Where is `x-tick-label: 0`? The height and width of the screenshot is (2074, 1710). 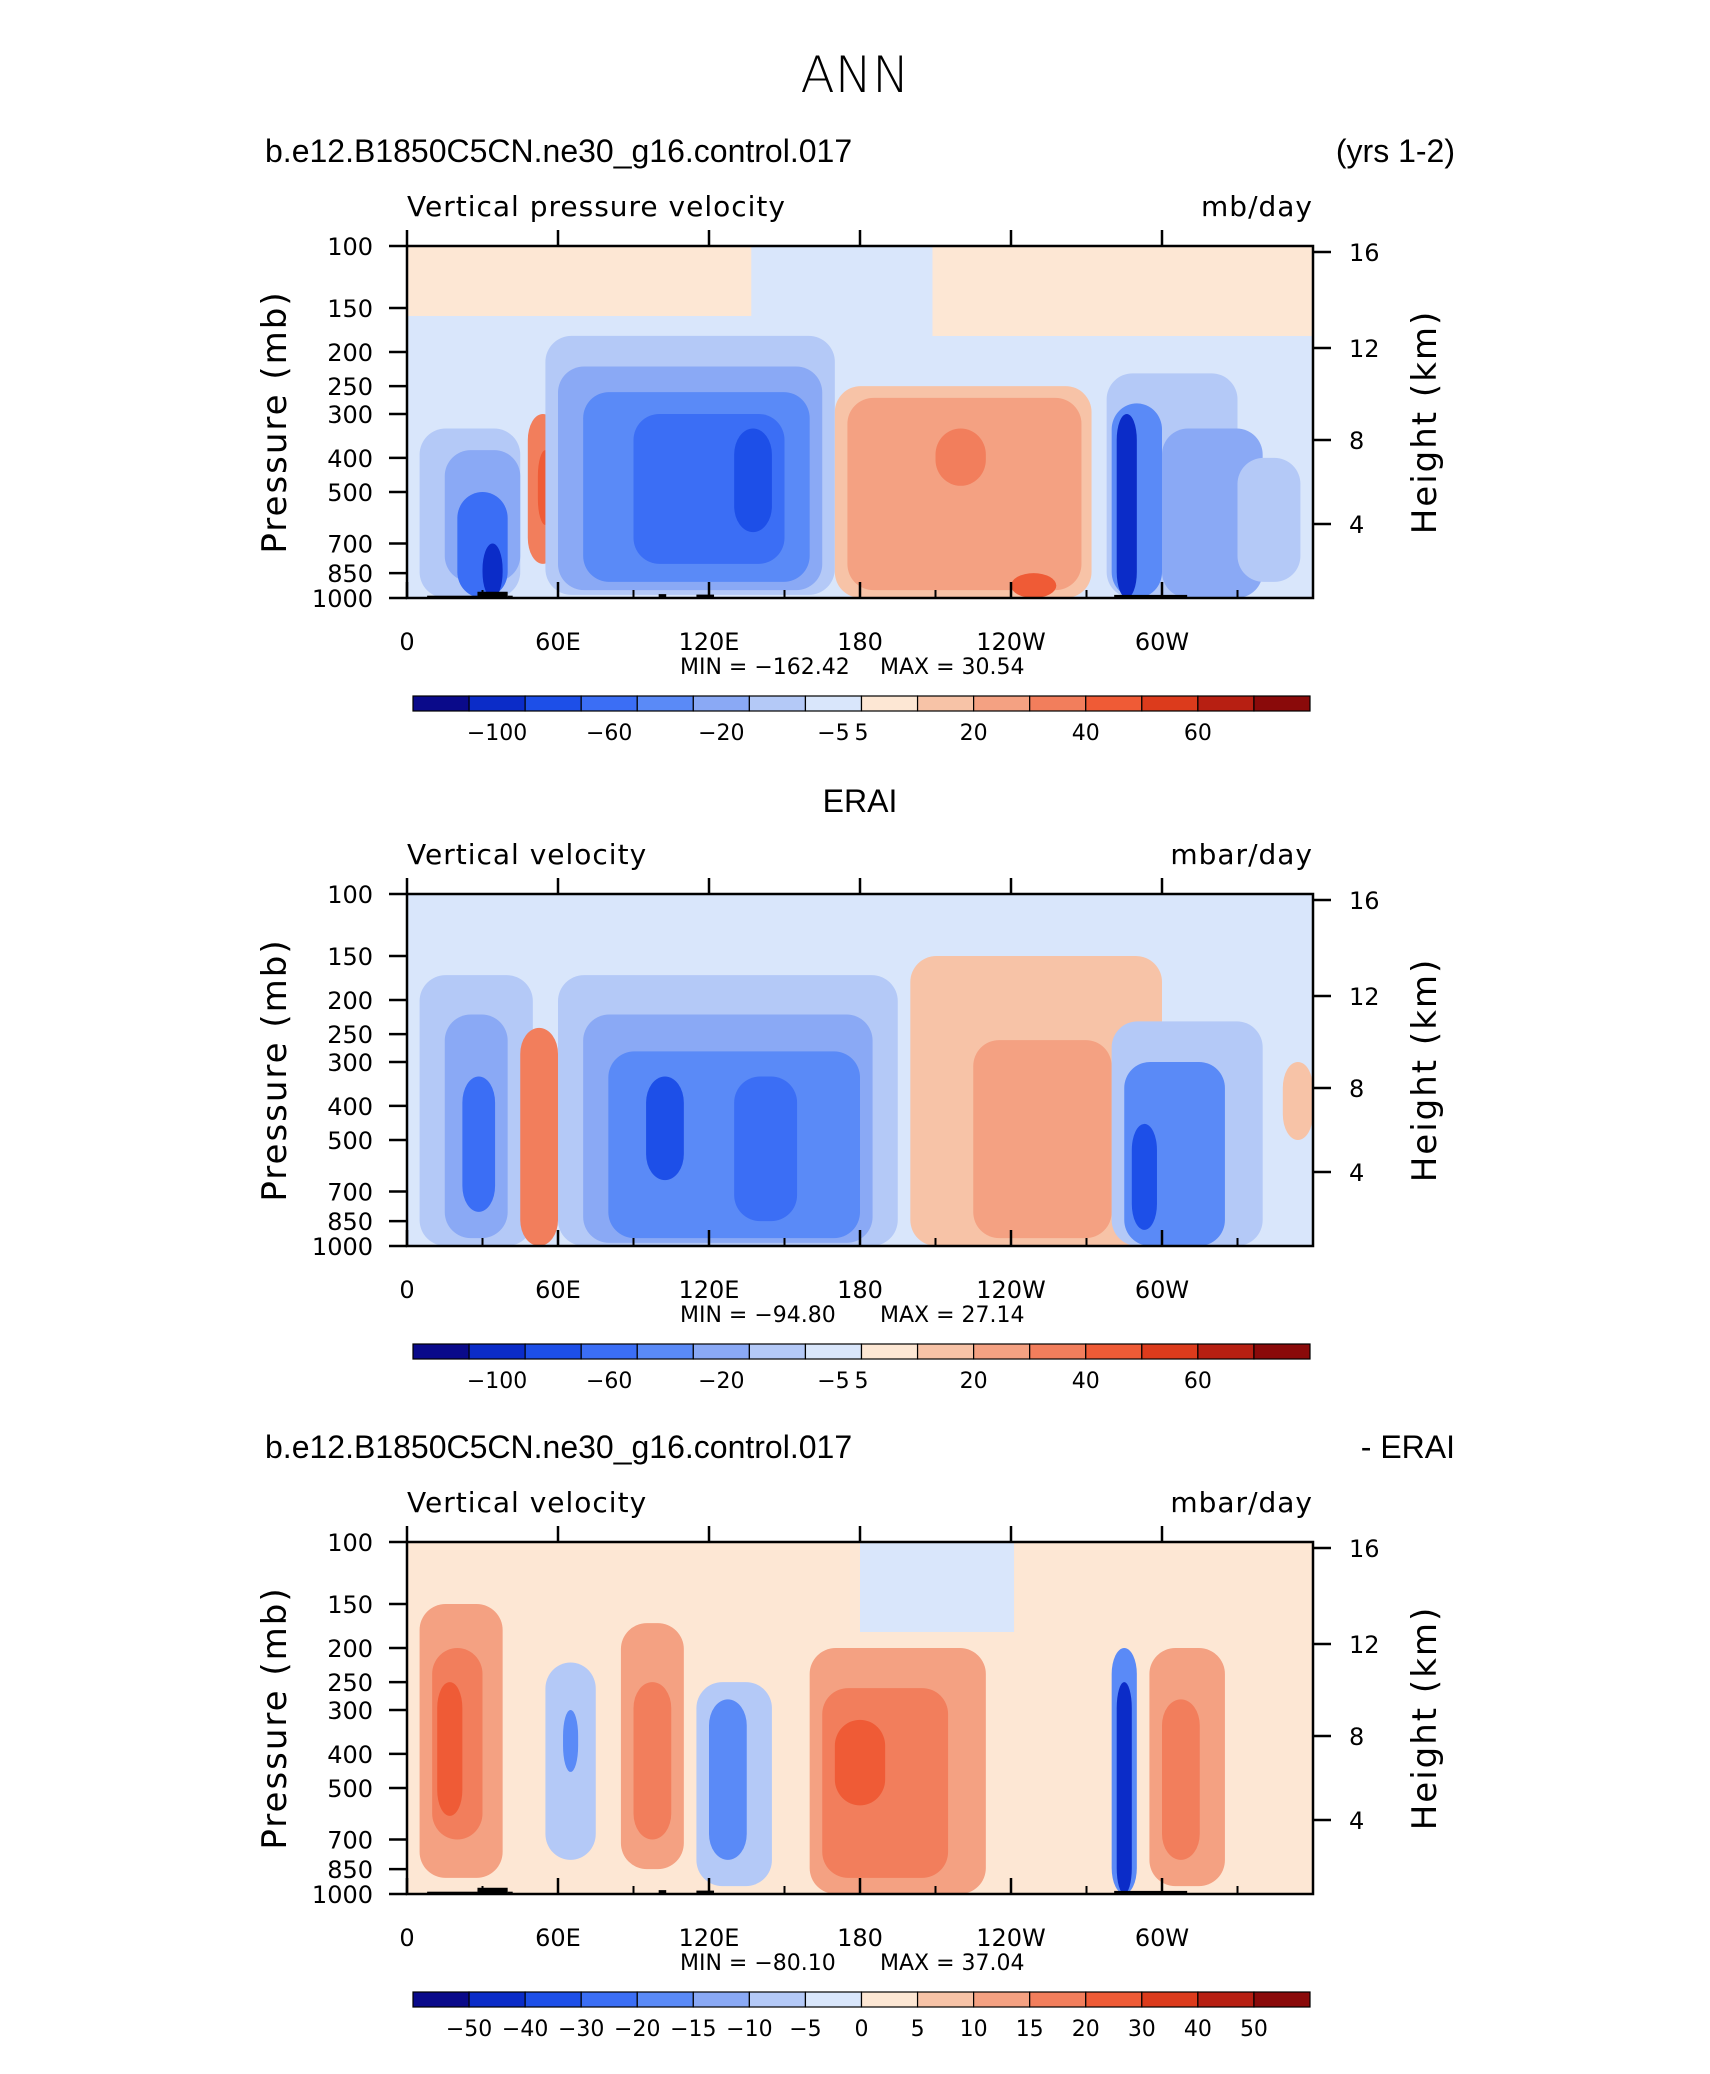 x-tick-label: 0 is located at coordinates (406, 642).